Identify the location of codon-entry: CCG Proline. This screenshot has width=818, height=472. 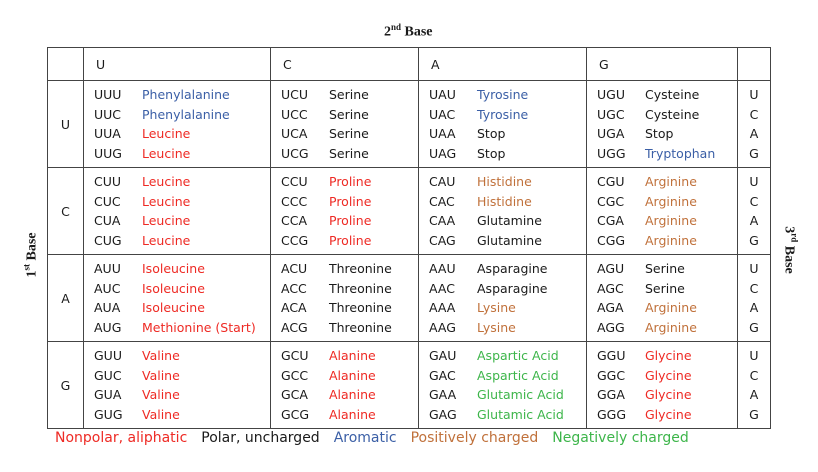
(344, 241).